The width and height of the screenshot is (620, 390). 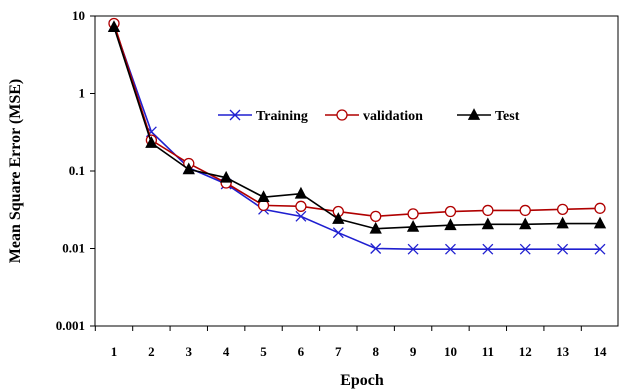 What do you see at coordinates (70, 325) in the screenshot?
I see `y-tick-label: 0.001` at bounding box center [70, 325].